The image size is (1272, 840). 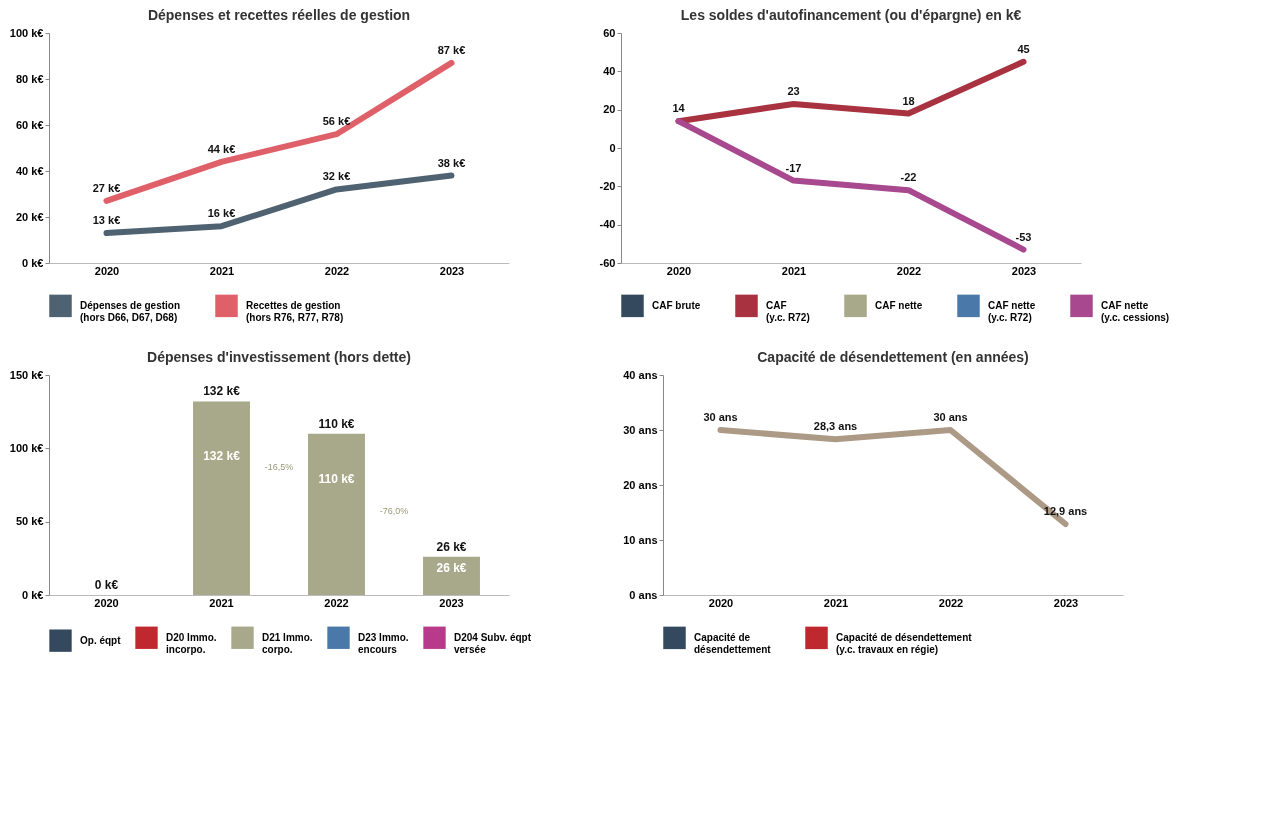 What do you see at coordinates (101, 640) in the screenshot?
I see `legend-label: Op. éqpt` at bounding box center [101, 640].